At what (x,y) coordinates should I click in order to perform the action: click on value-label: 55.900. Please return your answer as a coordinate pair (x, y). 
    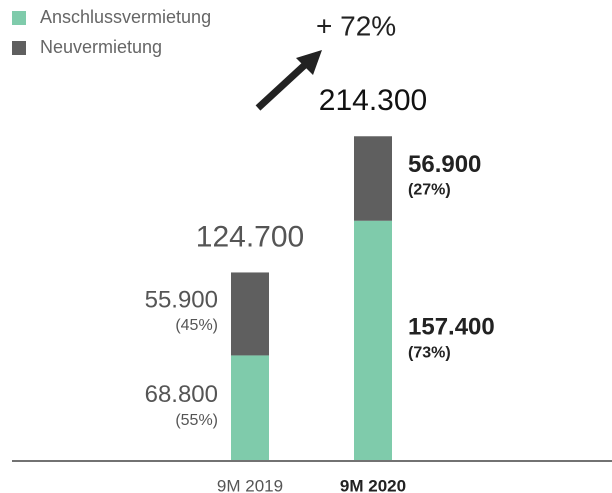
    Looking at the image, I should click on (181, 299).